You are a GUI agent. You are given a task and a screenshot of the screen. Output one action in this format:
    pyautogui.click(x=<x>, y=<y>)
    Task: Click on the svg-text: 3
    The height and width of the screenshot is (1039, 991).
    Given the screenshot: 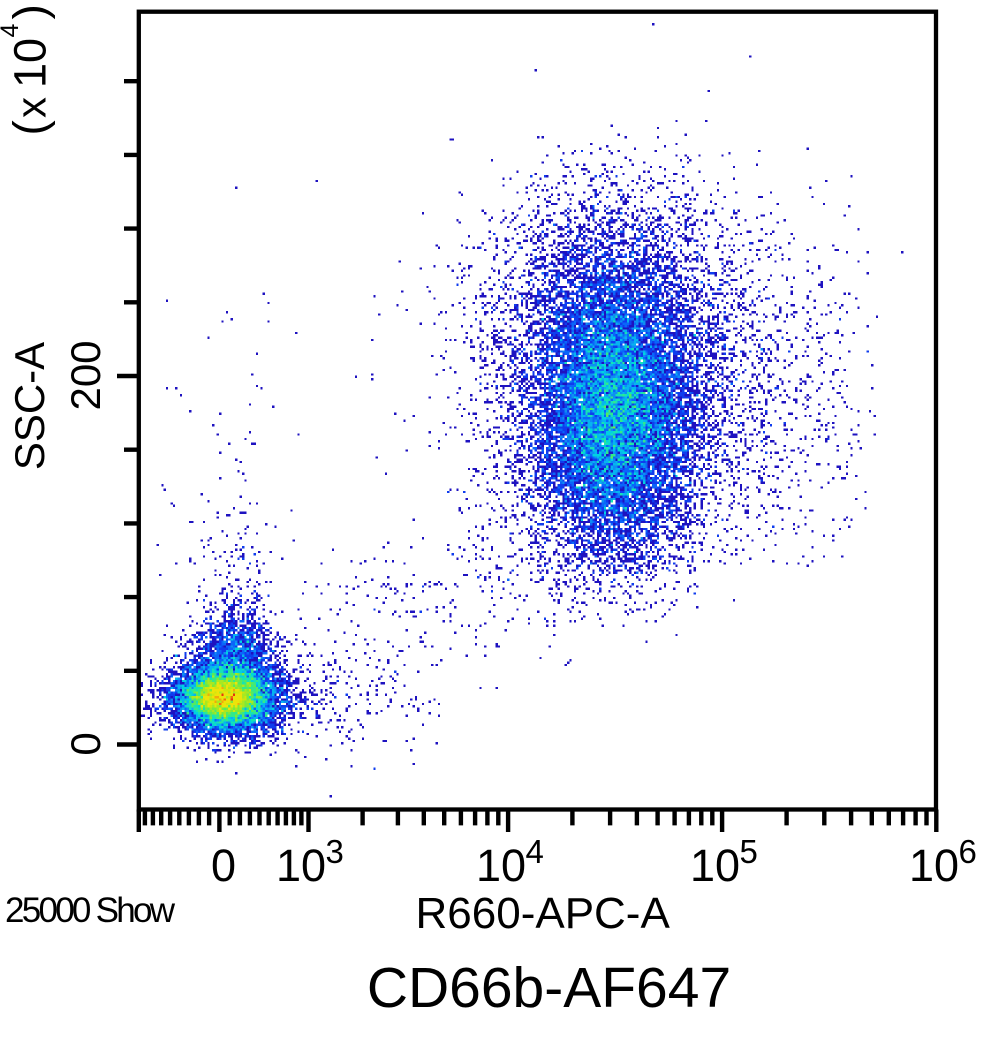 What is the action you would take?
    pyautogui.click(x=335, y=851)
    